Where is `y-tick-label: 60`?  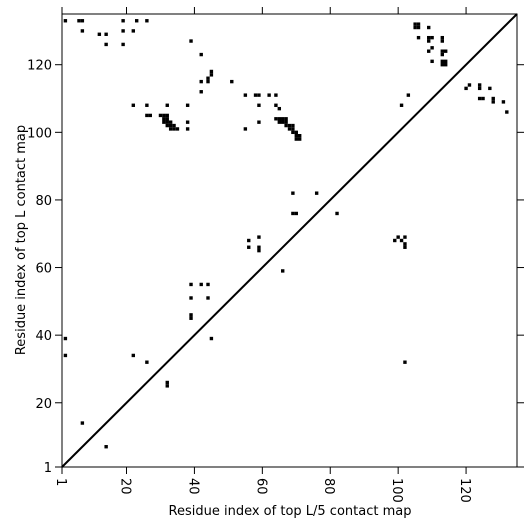 y-tick-label: 60 is located at coordinates (43, 269).